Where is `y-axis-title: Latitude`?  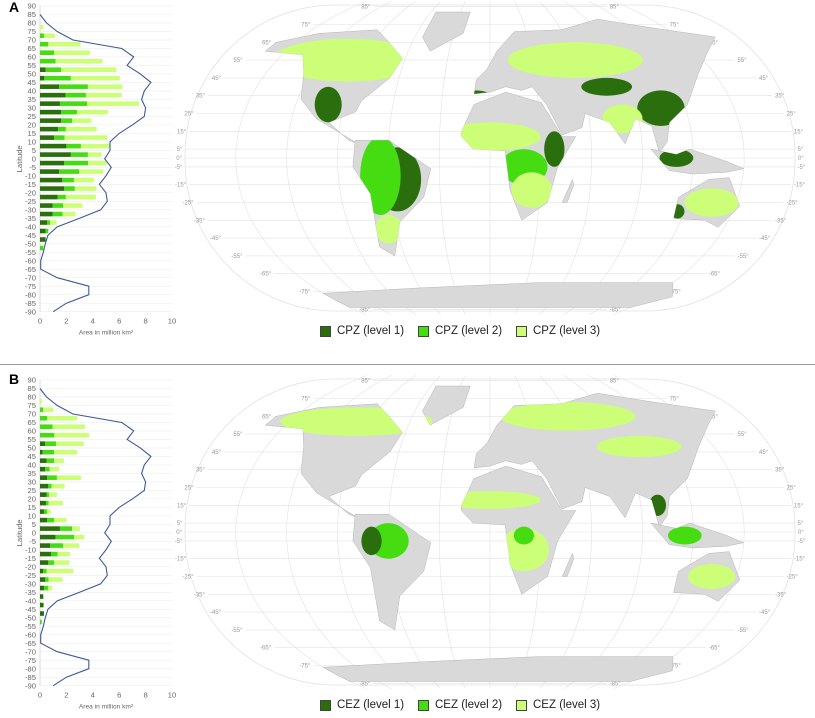 y-axis-title: Latitude is located at coordinates (19, 532).